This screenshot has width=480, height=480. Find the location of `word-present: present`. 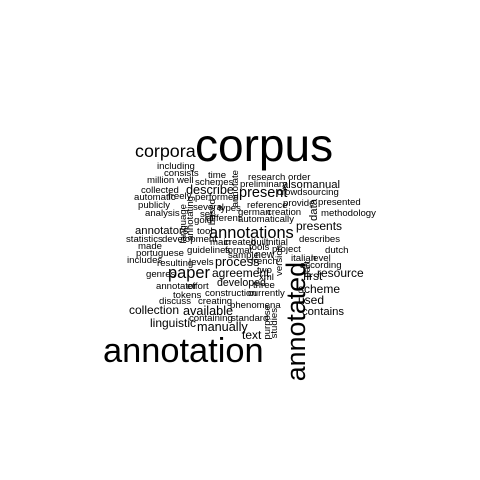

word-present: present is located at coordinates (263, 193).